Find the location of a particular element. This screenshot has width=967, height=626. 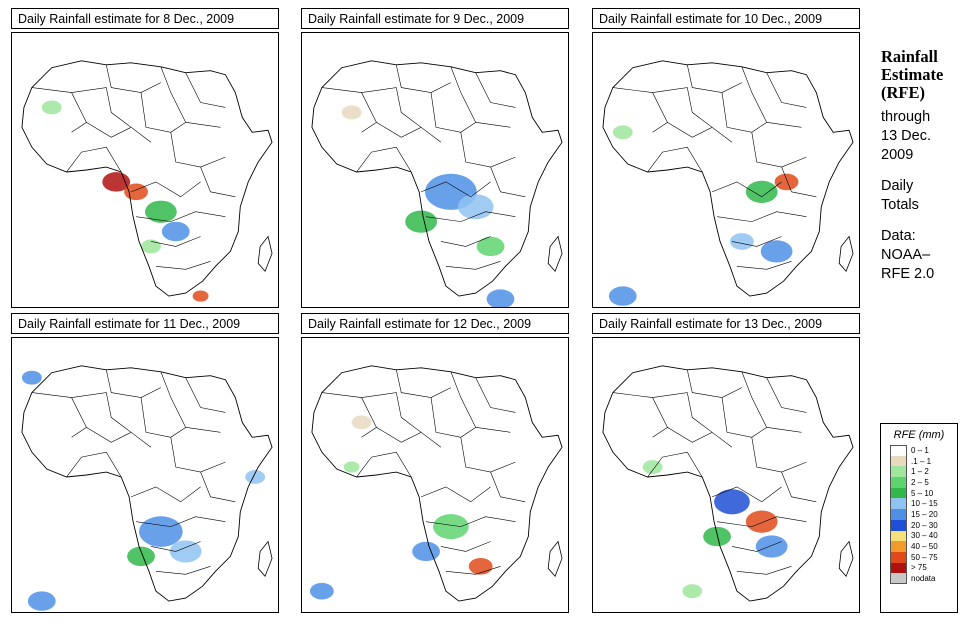

legend-item: .1 – 1 is located at coordinates (919, 461).